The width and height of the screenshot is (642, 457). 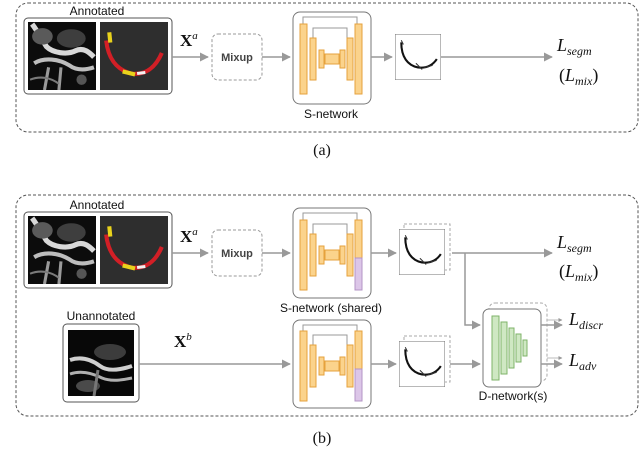 What do you see at coordinates (101, 316) in the screenshot?
I see `unannotated-label-b: Unannotated` at bounding box center [101, 316].